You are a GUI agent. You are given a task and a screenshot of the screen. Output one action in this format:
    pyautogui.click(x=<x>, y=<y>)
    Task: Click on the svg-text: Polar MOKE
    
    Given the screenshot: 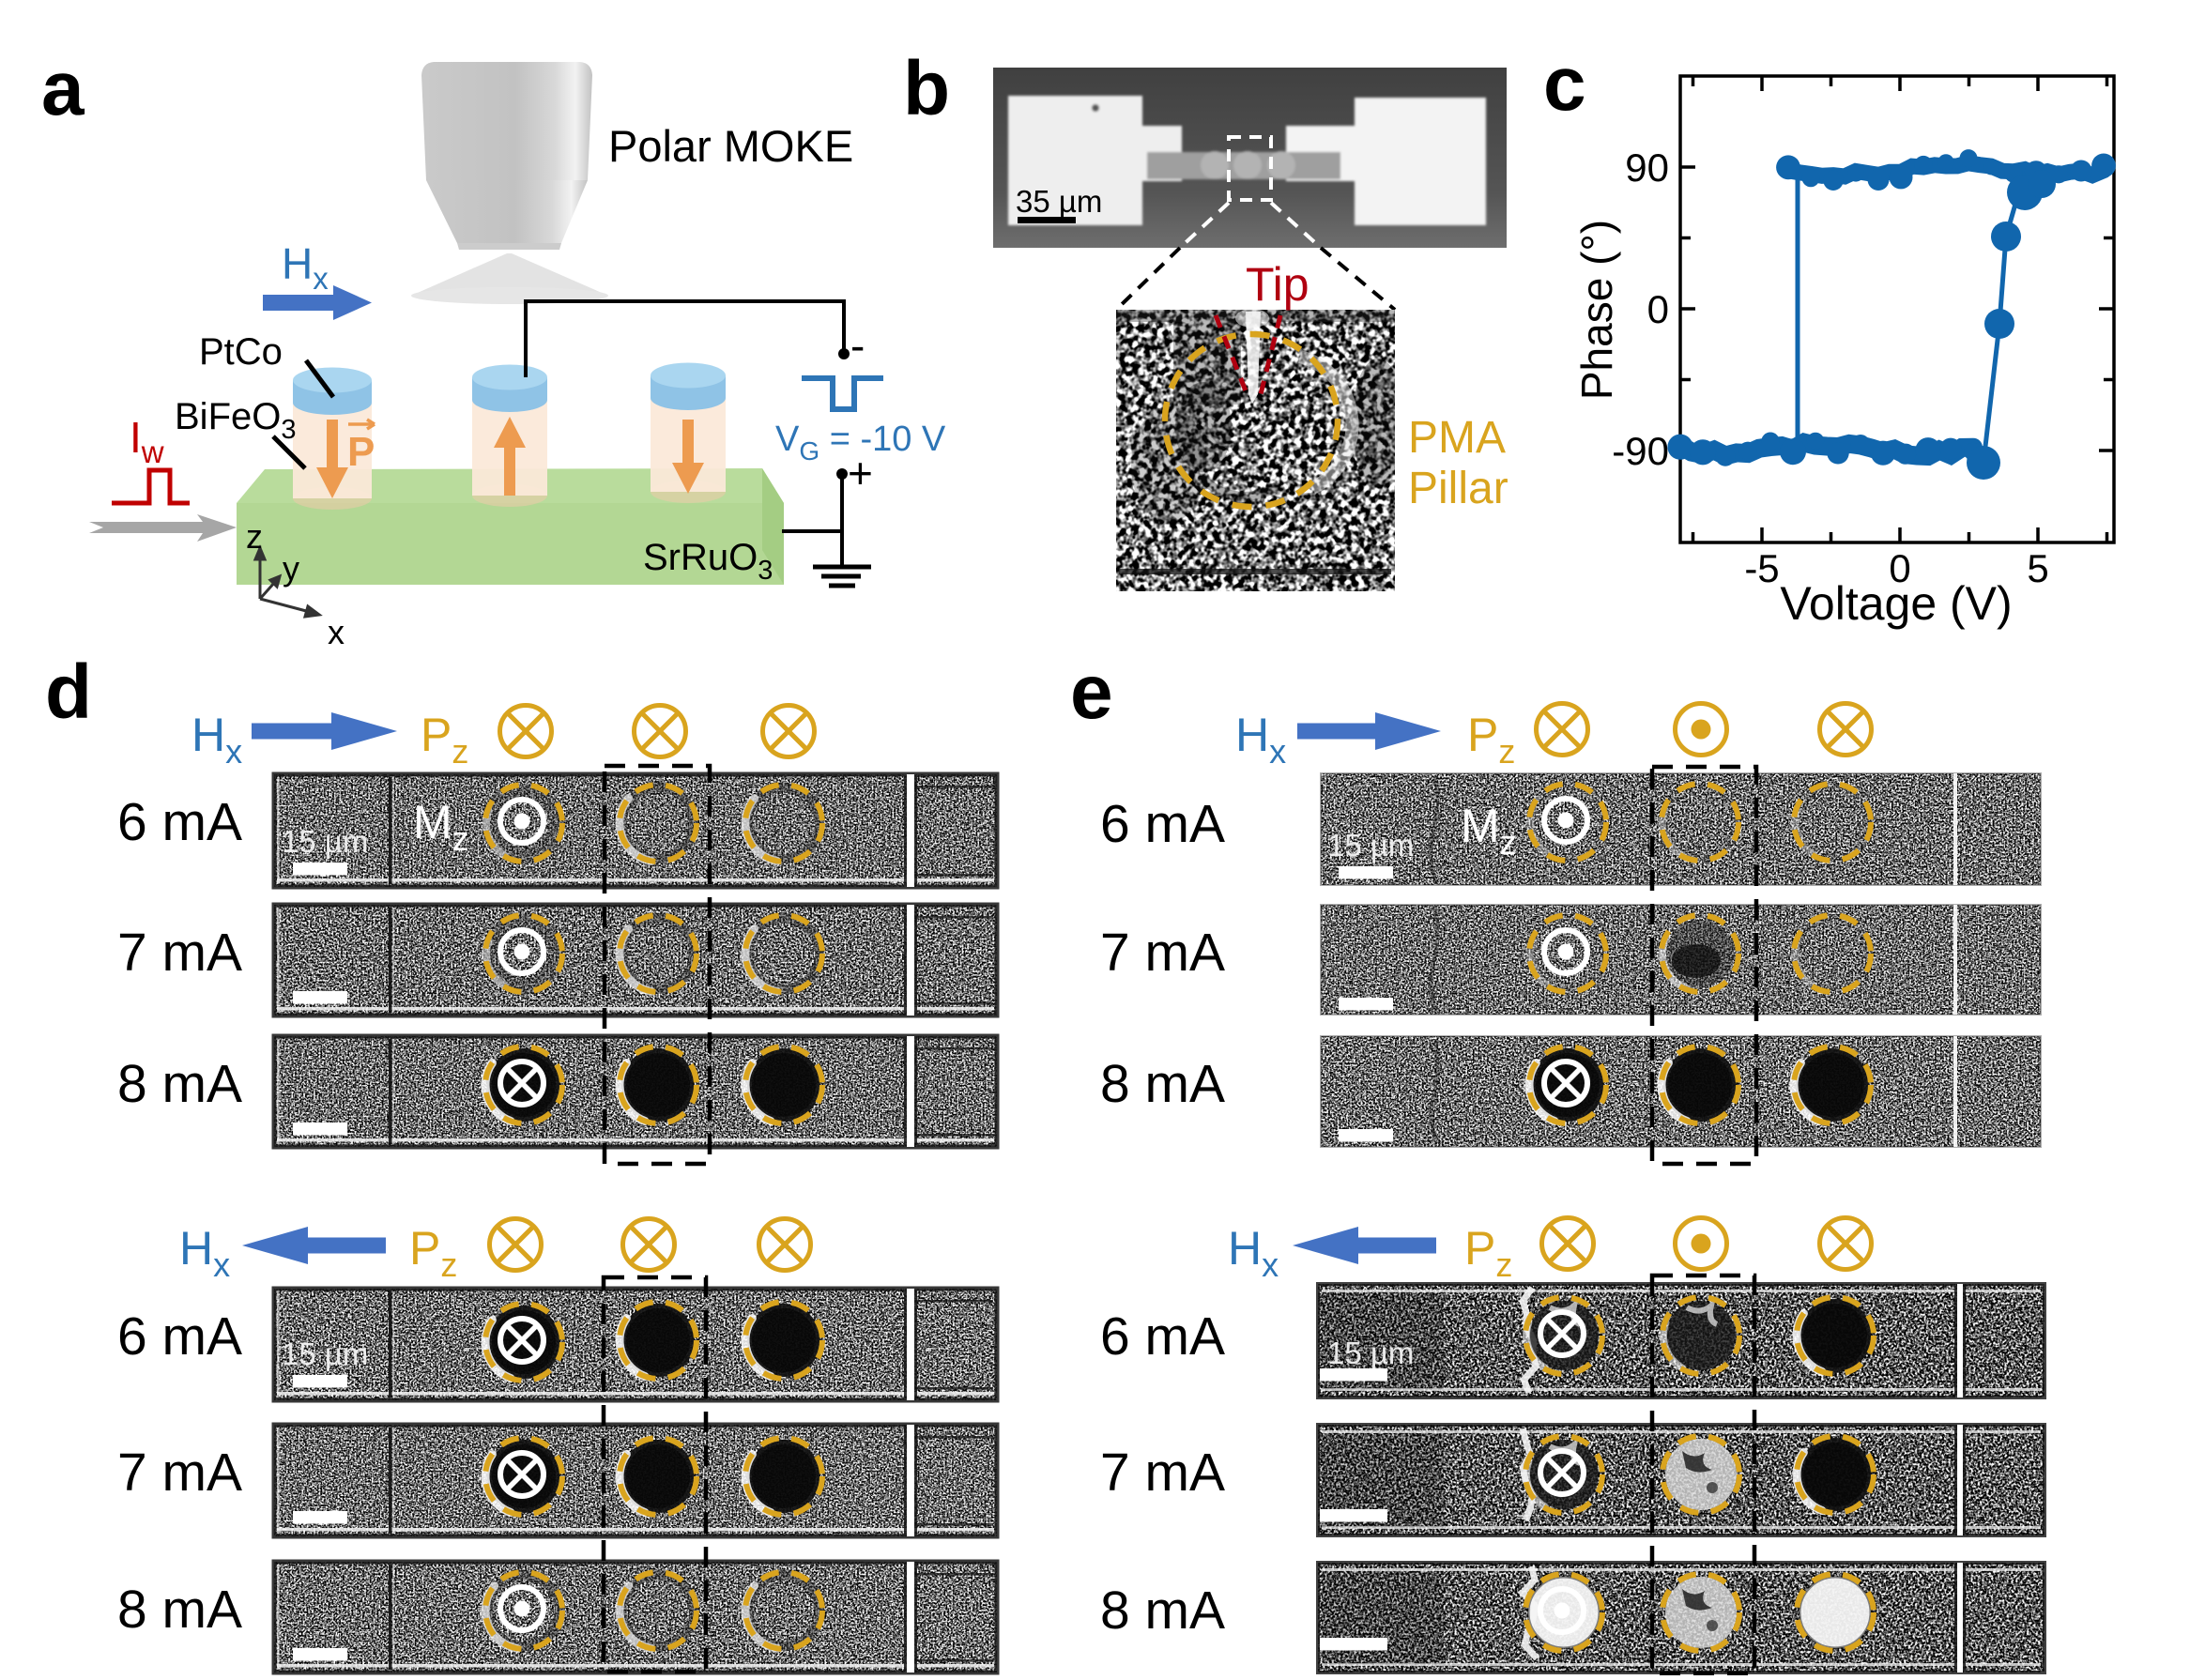 What is the action you would take?
    pyautogui.click(x=730, y=146)
    